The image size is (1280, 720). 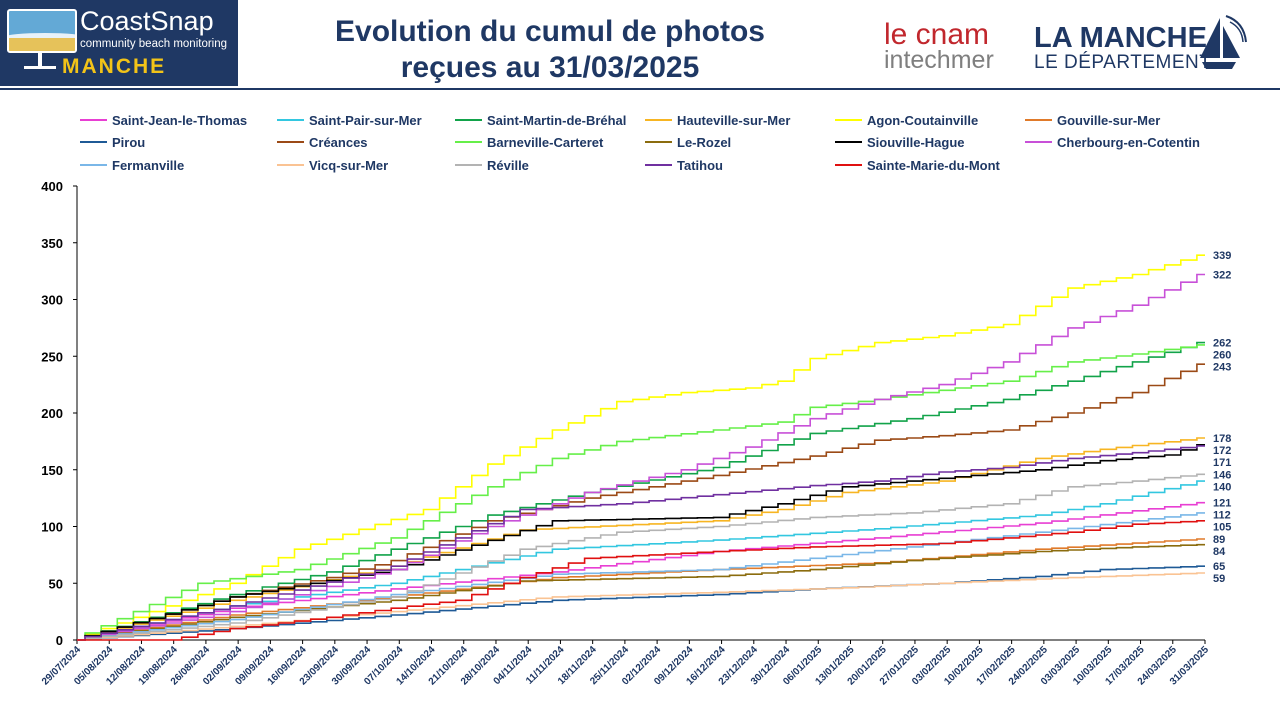 I want to click on logo-base, so click(x=40, y=67).